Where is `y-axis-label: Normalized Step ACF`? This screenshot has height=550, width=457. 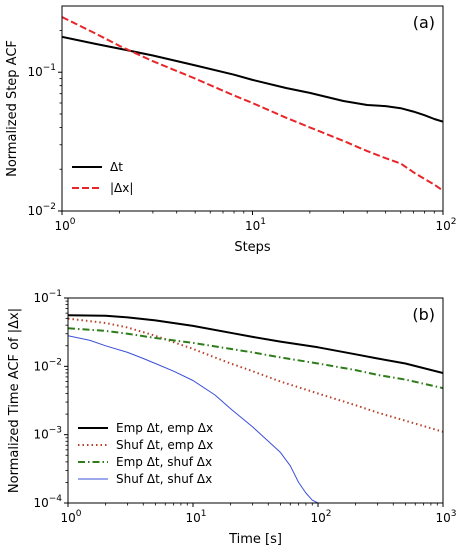
y-axis-label: Normalized Step ACF is located at coordinates (12, 108).